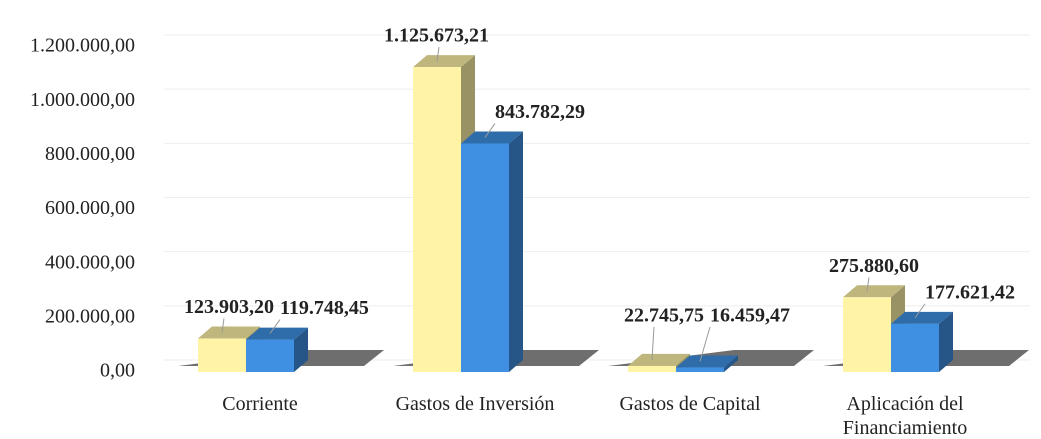 The image size is (1041, 439). Describe the element at coordinates (905, 416) in the screenshot. I see `x-tick-label: Aplicación del Financiamiento` at that location.